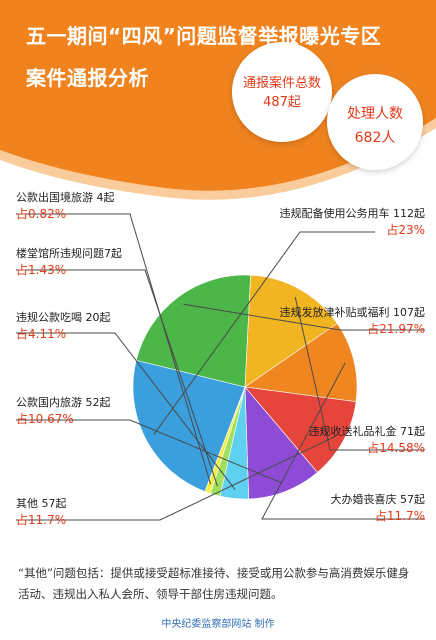 The image size is (436, 640). Describe the element at coordinates (396, 448) in the screenshot. I see `slice-label-gift-pct: 占14.58%` at that location.